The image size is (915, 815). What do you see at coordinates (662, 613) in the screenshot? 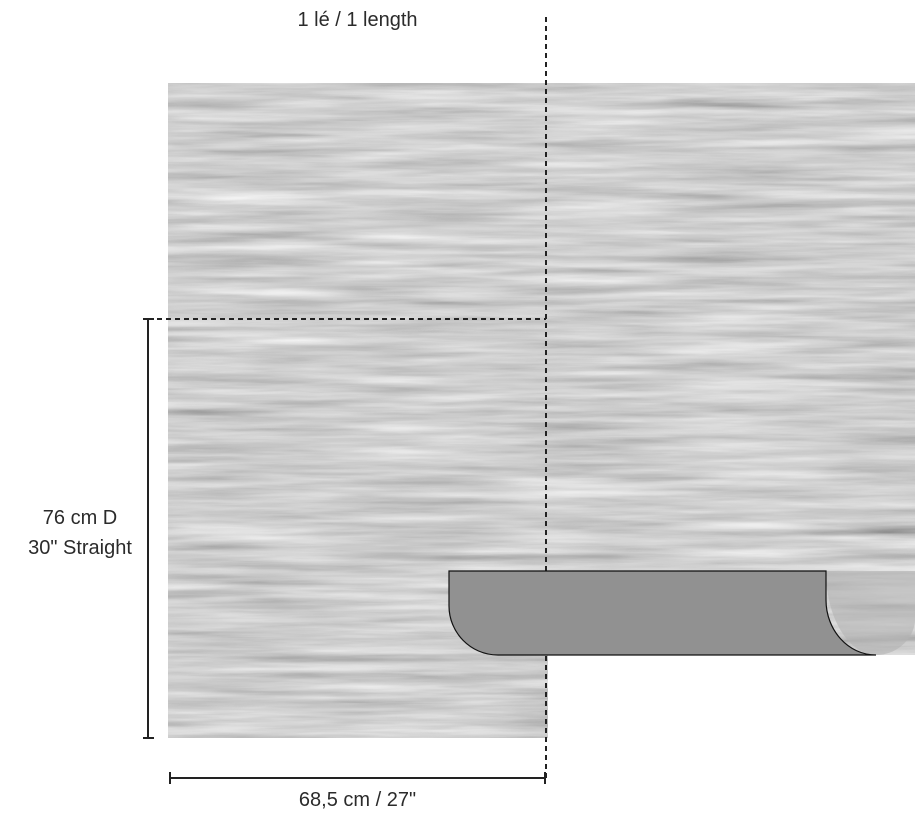
I see `sample-swatch` at bounding box center [662, 613].